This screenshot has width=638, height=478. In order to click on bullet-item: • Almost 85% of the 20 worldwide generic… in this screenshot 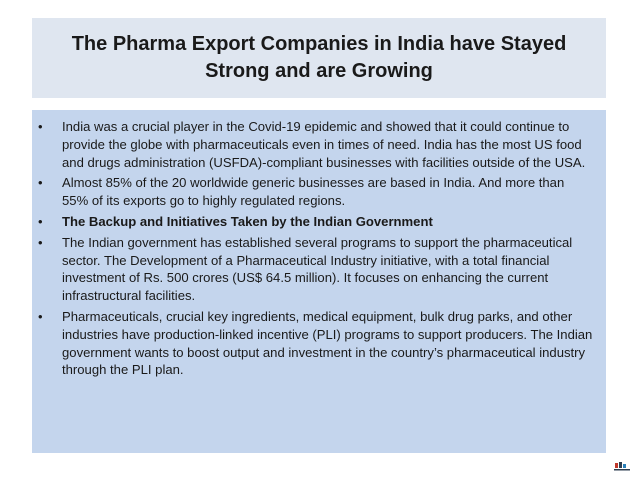, I will do `click(313, 192)`.